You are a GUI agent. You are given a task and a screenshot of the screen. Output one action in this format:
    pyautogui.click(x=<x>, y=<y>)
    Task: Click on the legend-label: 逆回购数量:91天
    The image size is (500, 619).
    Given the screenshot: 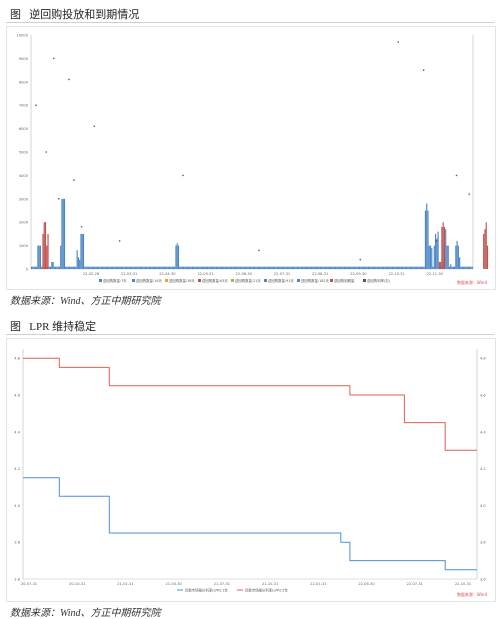 What is the action you would take?
    pyautogui.click(x=281, y=280)
    